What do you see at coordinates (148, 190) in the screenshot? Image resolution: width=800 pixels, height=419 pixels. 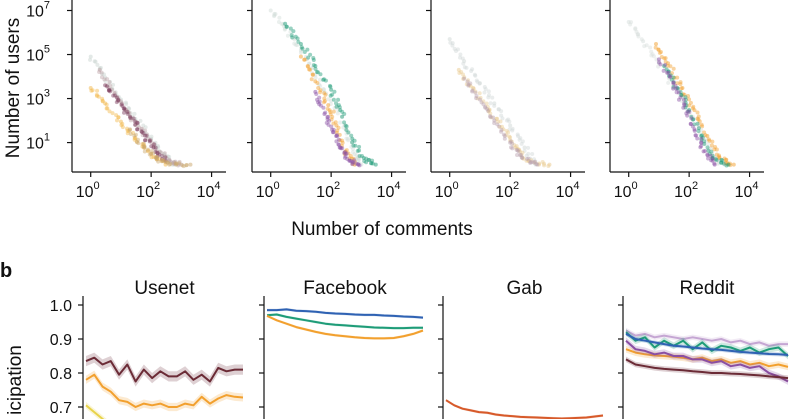 I see `x-tick-label: 10²` at bounding box center [148, 190].